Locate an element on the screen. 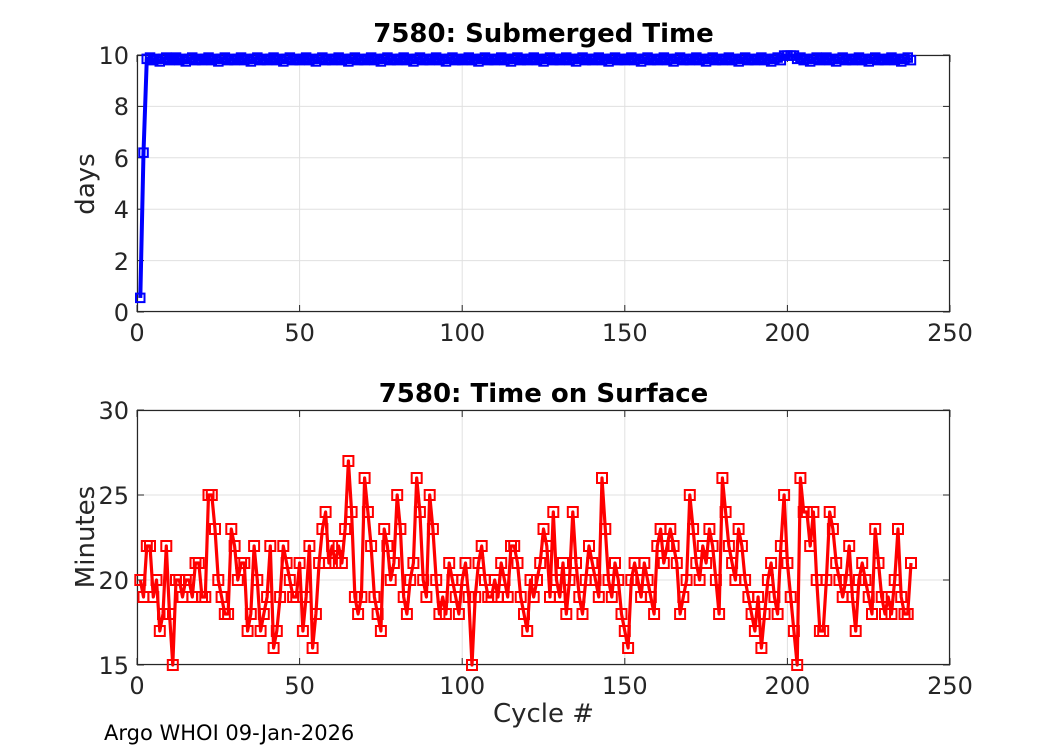 The height and width of the screenshot is (750, 1050). y-tick-label: 15 is located at coordinates (113, 666).